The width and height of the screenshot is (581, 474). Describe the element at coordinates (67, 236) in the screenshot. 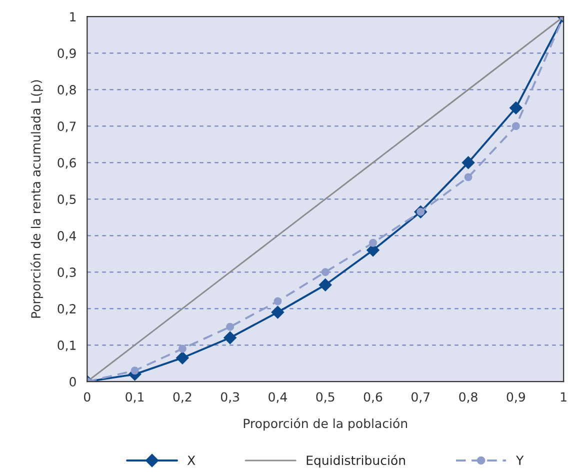

I see `y-tick-label: 0,4` at that location.